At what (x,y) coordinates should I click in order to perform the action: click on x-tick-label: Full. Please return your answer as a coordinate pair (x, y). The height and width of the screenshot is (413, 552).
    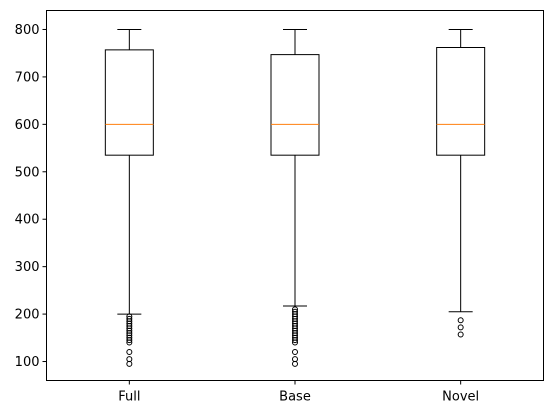
    Looking at the image, I should click on (129, 397).